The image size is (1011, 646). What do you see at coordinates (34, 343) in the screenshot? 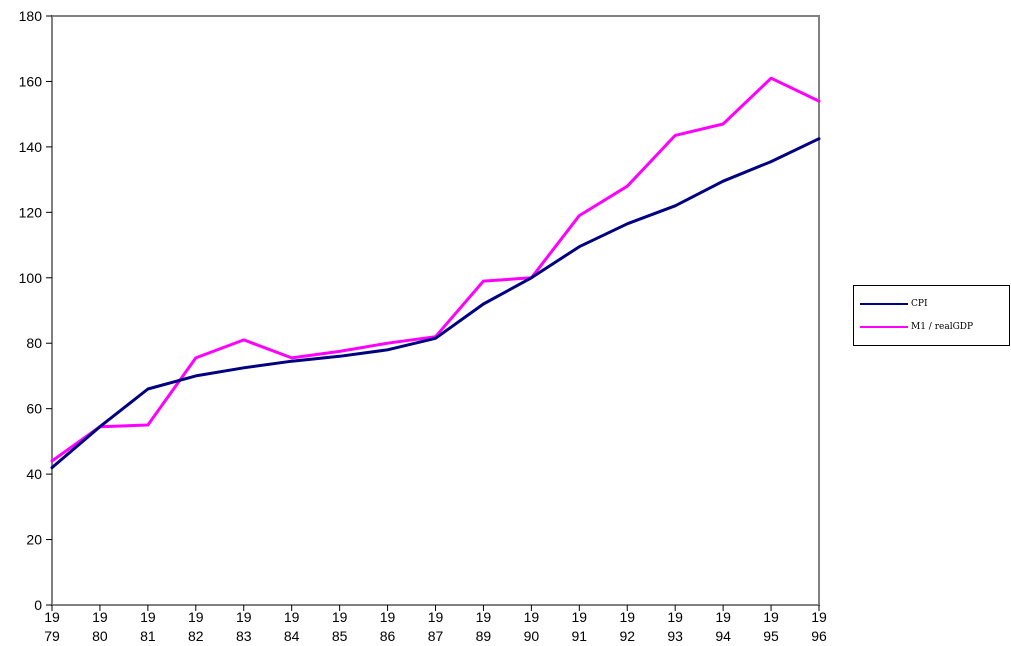
I see `y-tick-label: 80` at bounding box center [34, 343].